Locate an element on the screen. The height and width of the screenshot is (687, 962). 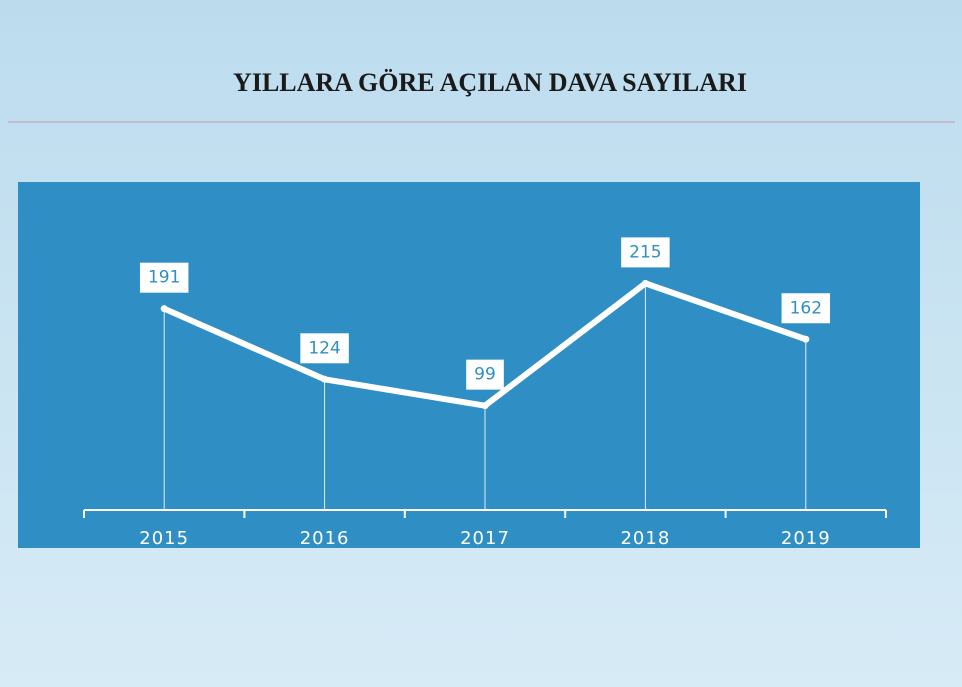
chart-title: YILLARA GÖRE AÇILAN DAVA SAYILARI is located at coordinates (490, 82).